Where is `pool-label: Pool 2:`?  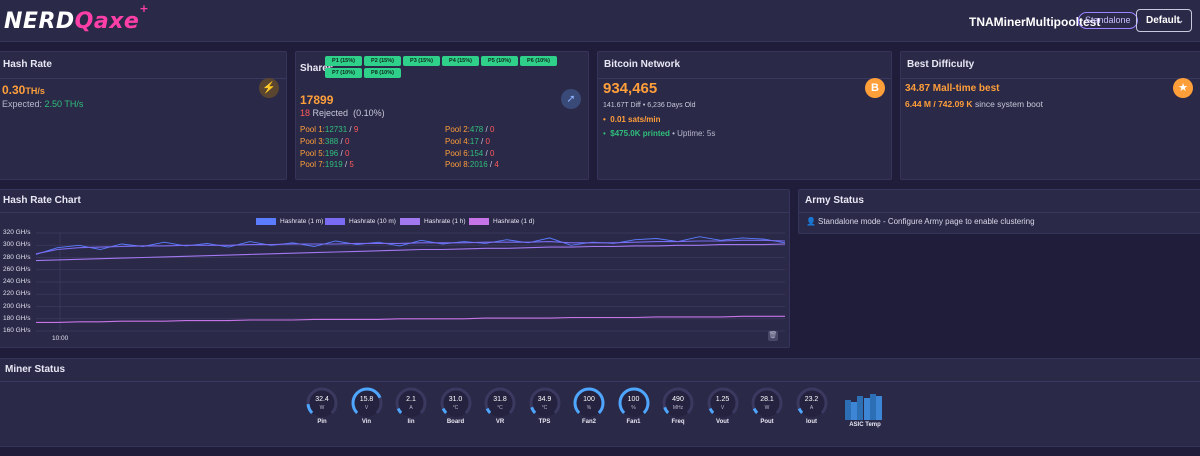 pool-label: Pool 2: is located at coordinates (457, 129).